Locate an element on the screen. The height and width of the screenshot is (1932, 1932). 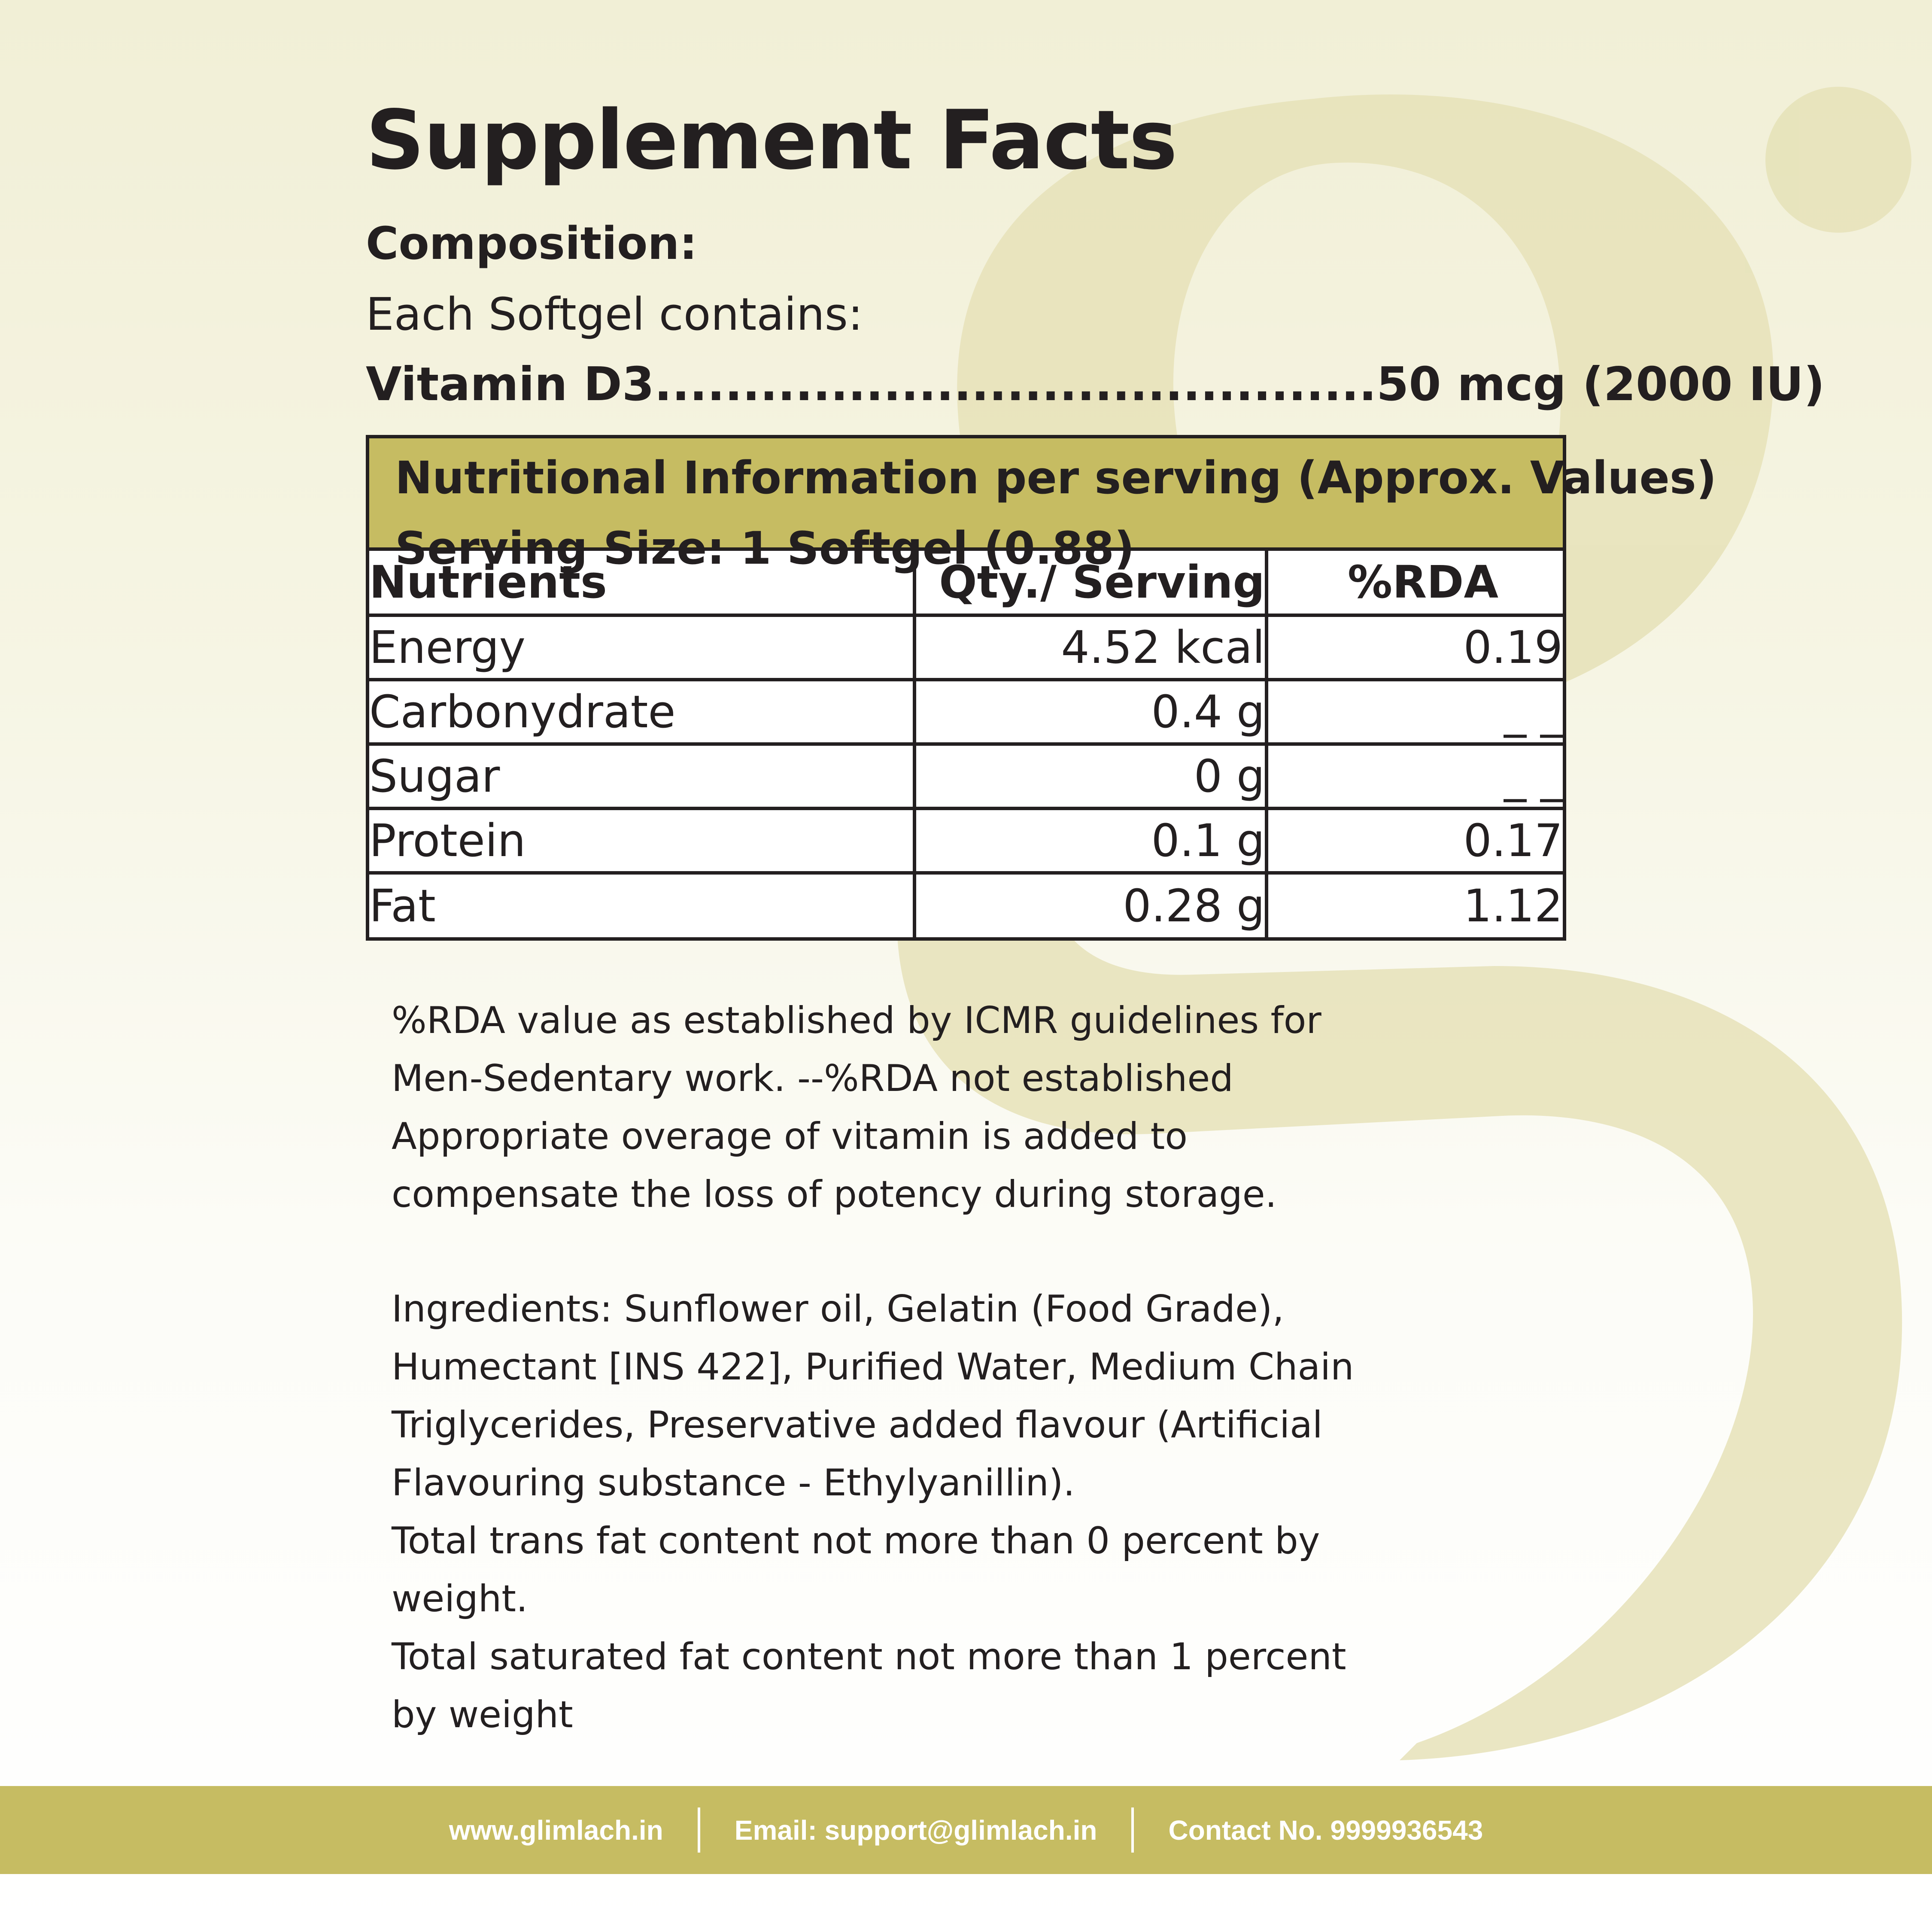
nutrient-name: Fat is located at coordinates (641, 904).